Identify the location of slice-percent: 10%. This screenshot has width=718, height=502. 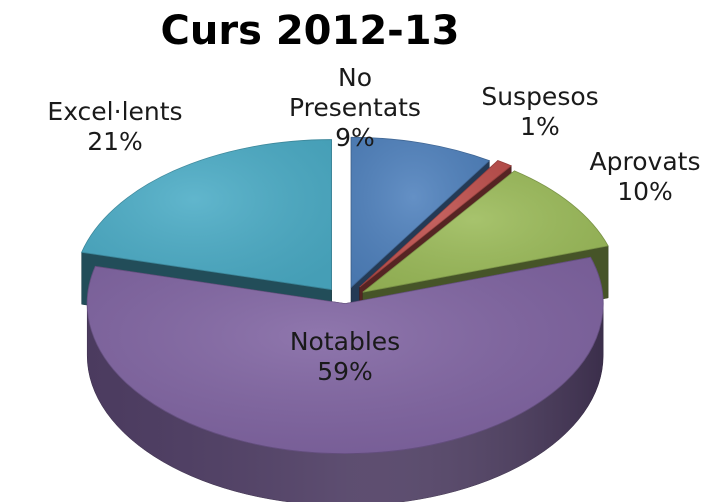
(645, 191).